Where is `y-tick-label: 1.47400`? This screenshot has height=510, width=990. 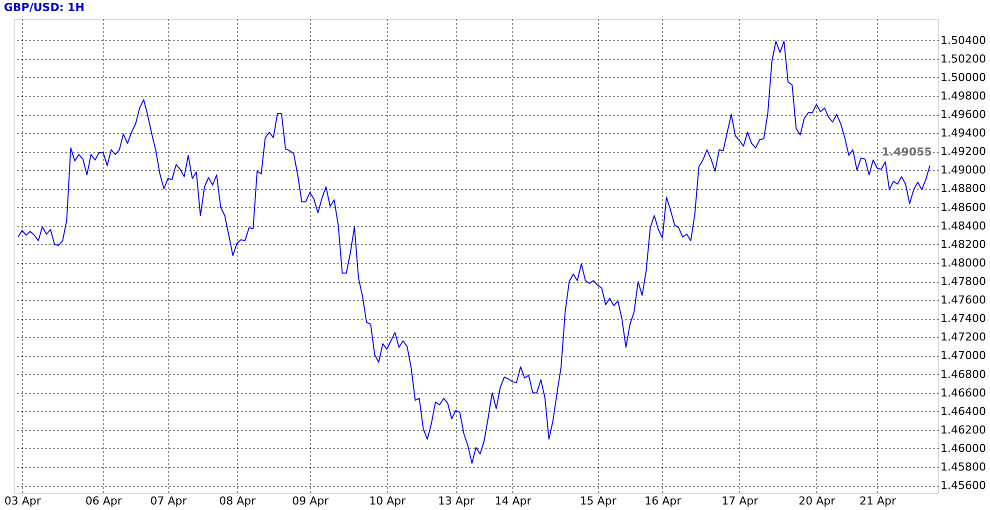
y-tick-label: 1.47400 is located at coordinates (963, 319).